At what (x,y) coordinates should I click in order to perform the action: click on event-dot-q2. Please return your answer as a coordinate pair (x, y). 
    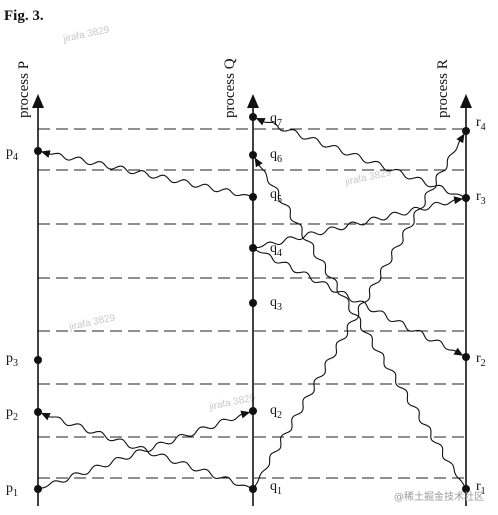
    Looking at the image, I should click on (253, 411).